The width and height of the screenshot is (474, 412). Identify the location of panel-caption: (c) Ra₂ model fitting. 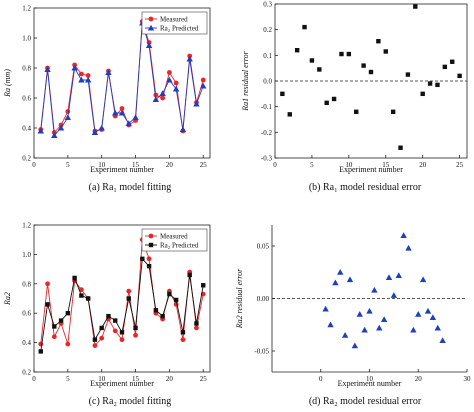
(130, 401).